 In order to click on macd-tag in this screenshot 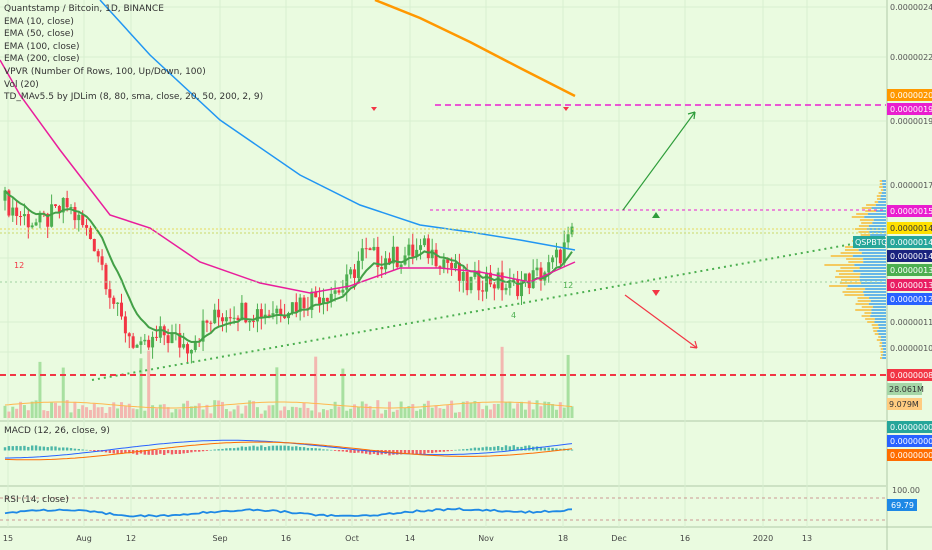, I will do `click(909, 455)`.